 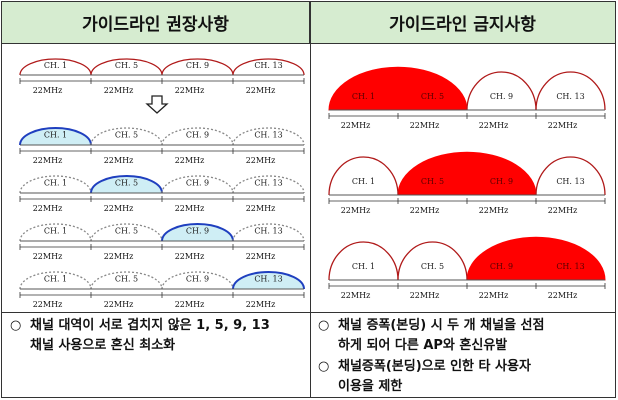 What do you see at coordinates (119, 208) in the screenshot?
I see `recommended-width-label-2-1: 22MHz` at bounding box center [119, 208].